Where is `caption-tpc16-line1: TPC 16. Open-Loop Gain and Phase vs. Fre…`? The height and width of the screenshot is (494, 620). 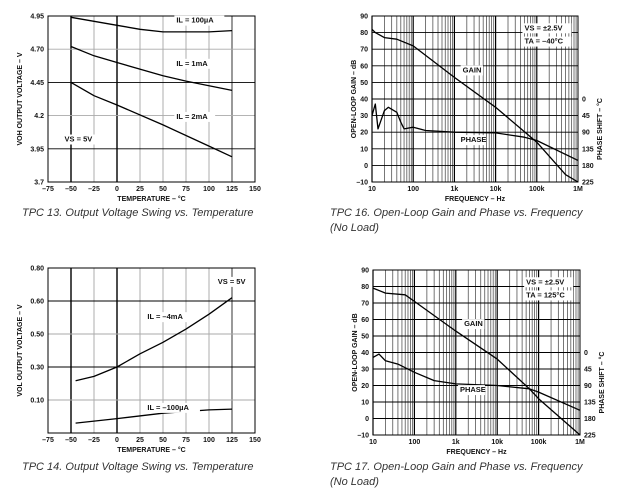 caption-tpc16-line1: TPC 16. Open-Loop Gain and Phase vs. Fre… is located at coordinates (456, 213).